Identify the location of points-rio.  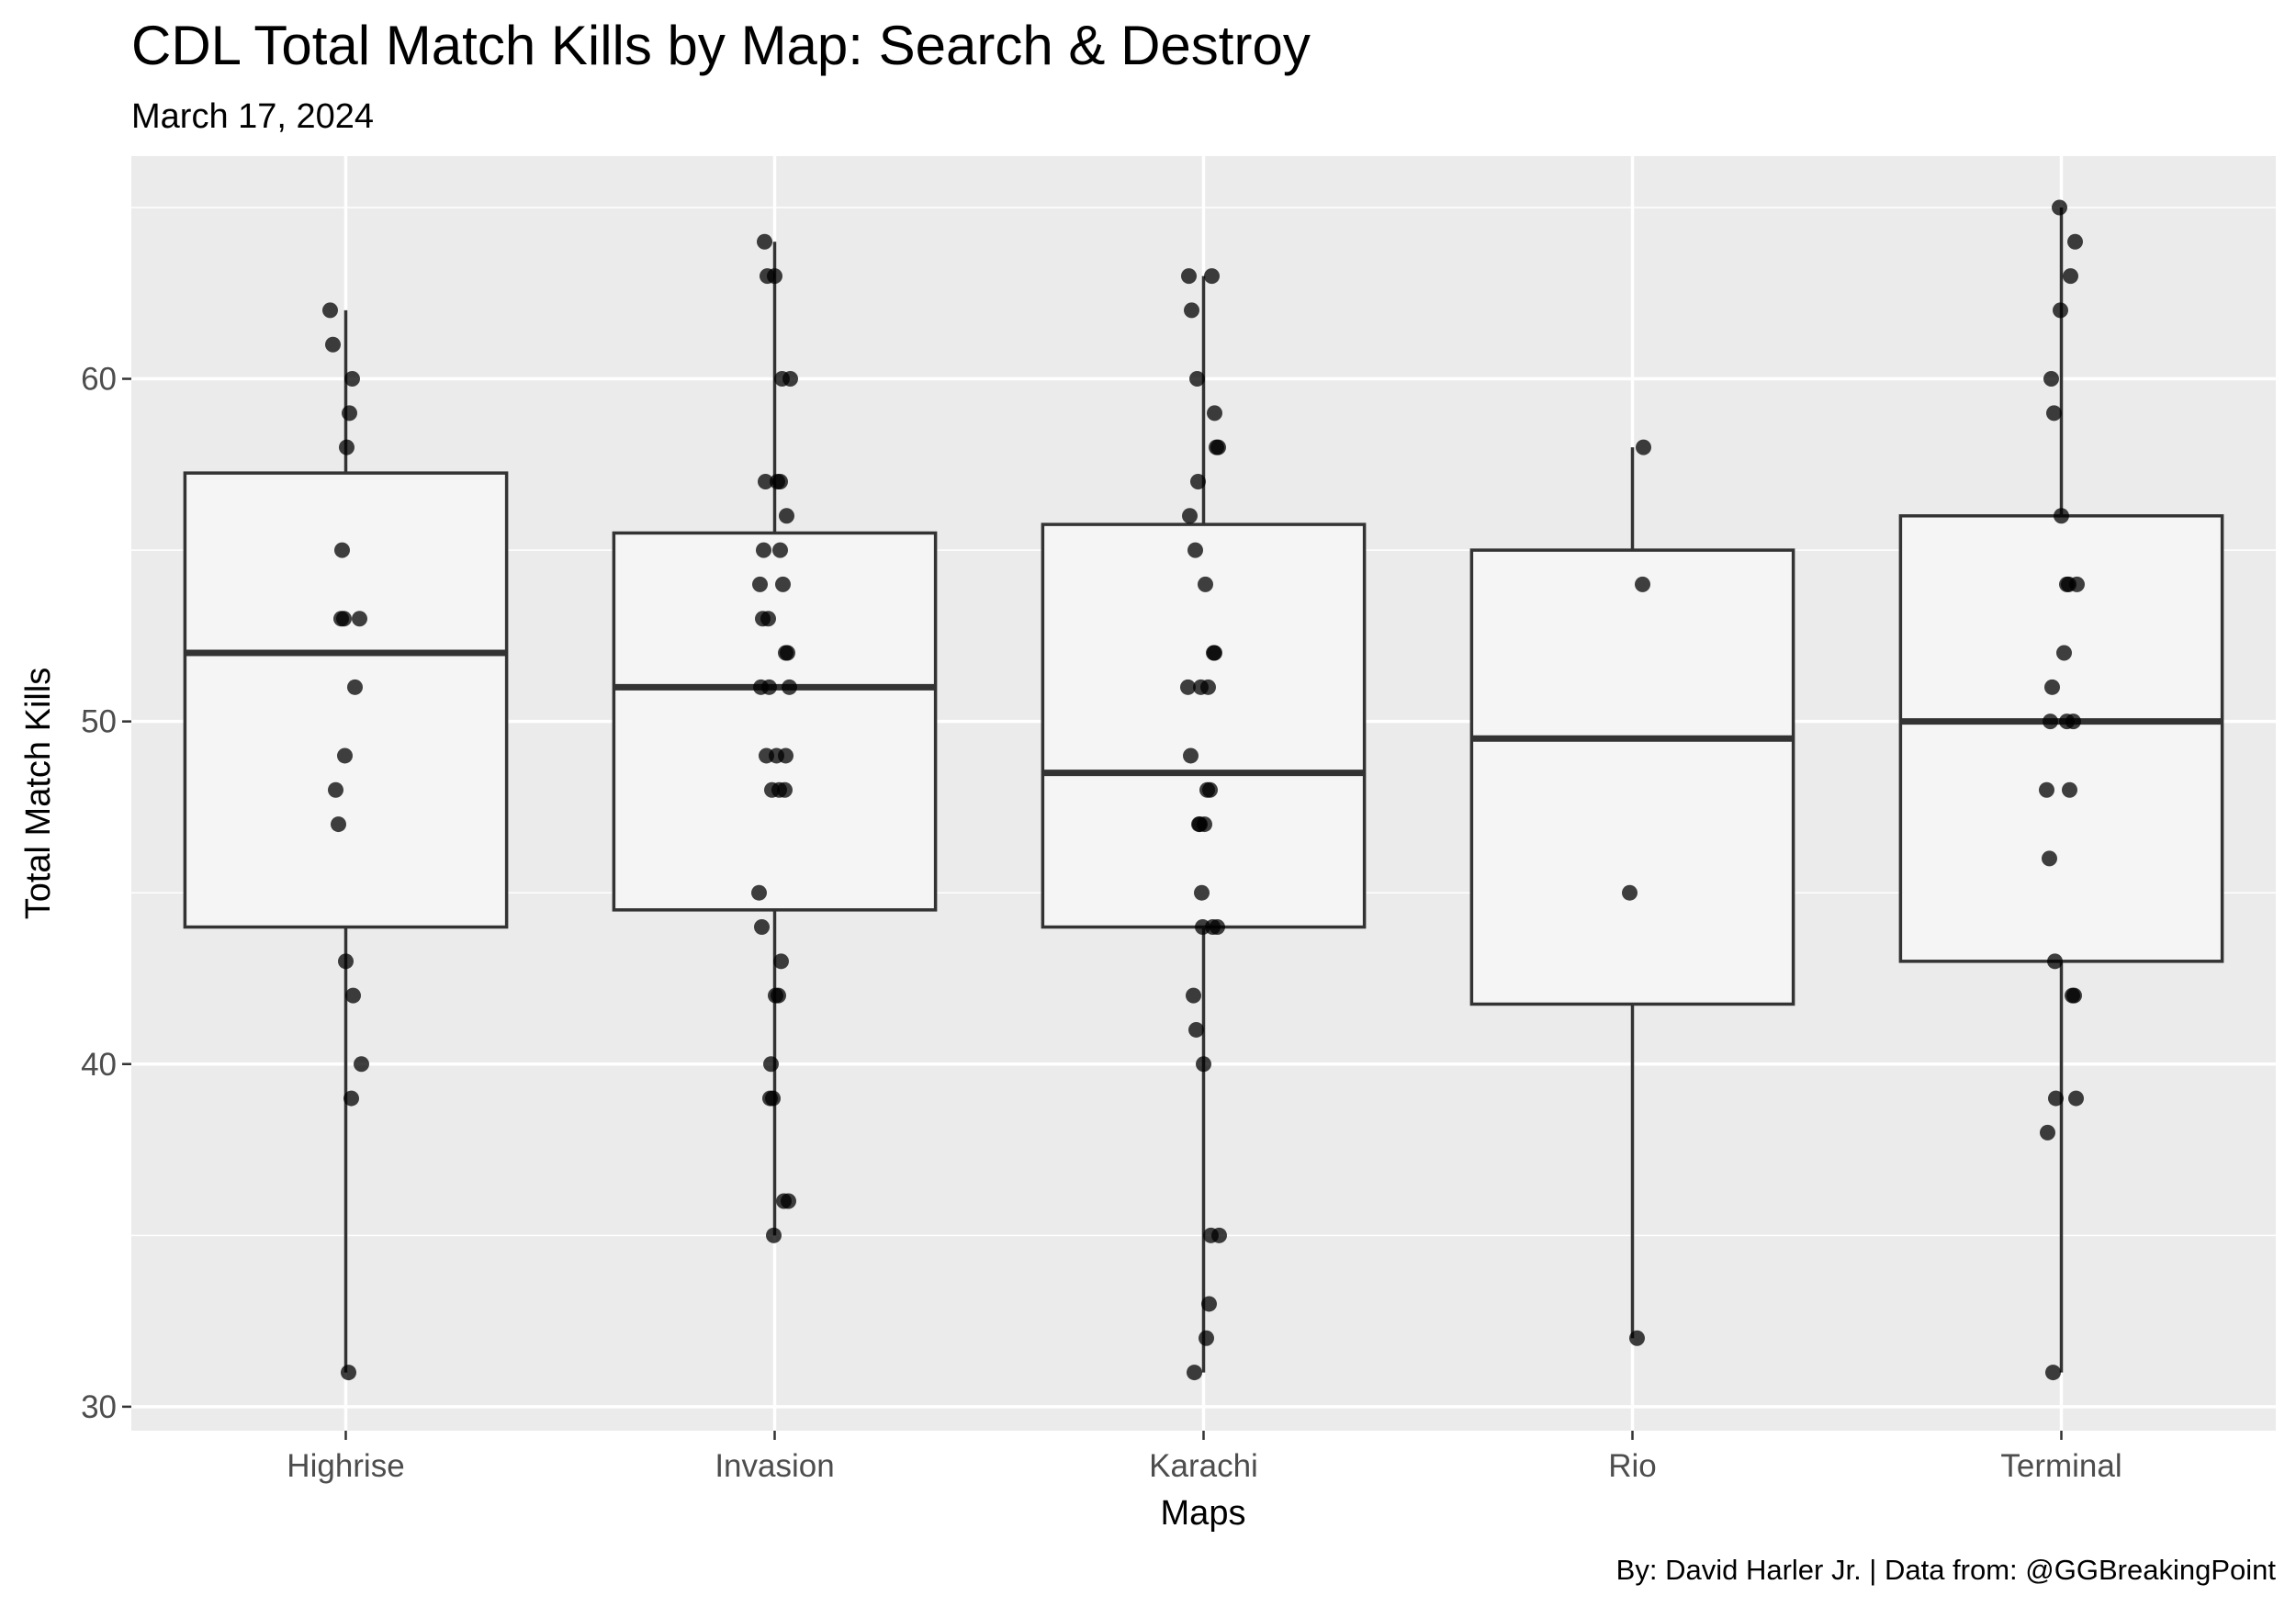
(1636, 892).